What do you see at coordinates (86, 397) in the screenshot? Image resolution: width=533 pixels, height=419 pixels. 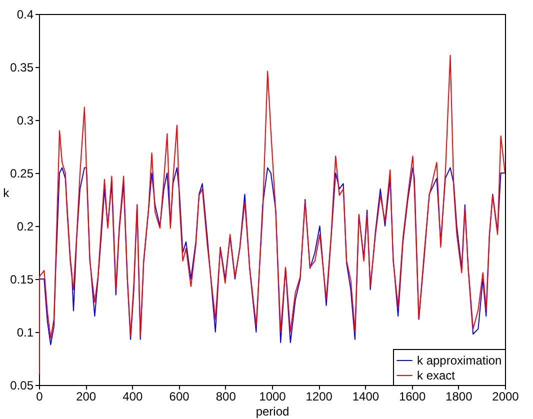 I see `x-tick-label: 200` at bounding box center [86, 397].